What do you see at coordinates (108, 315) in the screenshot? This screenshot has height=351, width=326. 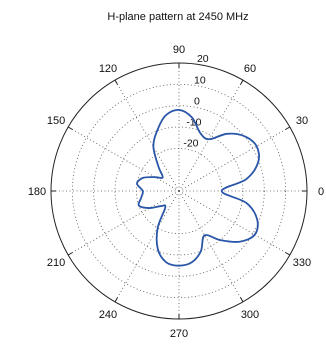 I see `angle-label-240: 240` at bounding box center [108, 315].